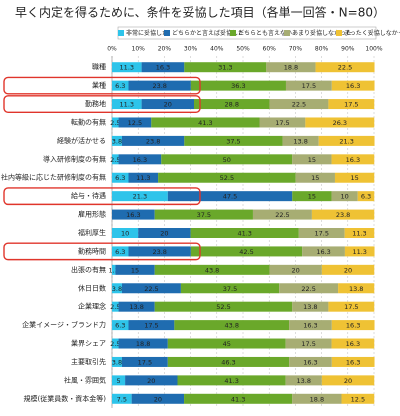 The height and width of the screenshot is (416, 400). Describe the element at coordinates (99, 66) in the screenshot. I see `category-label: 職種` at that location.